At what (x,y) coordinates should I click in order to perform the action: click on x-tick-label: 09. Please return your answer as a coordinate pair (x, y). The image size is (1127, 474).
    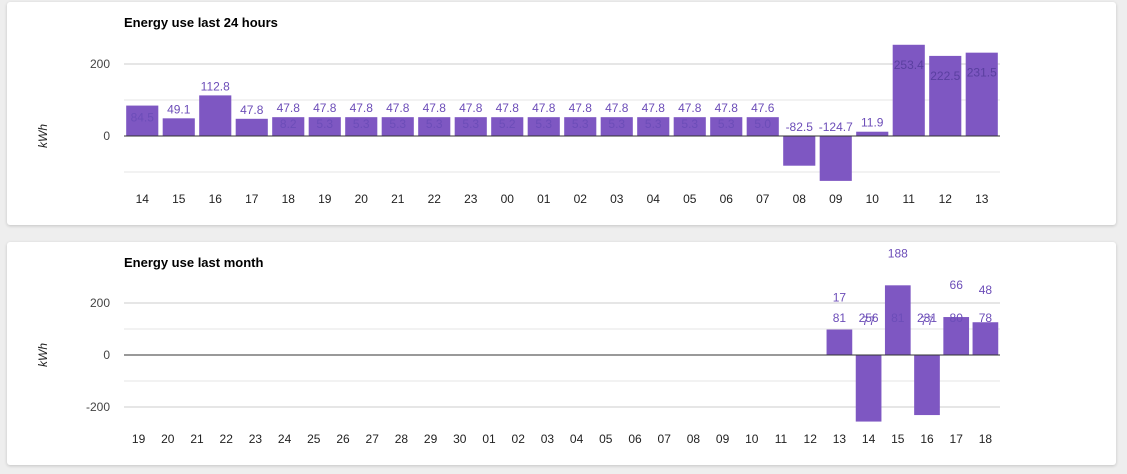
    Looking at the image, I should click on (723, 439).